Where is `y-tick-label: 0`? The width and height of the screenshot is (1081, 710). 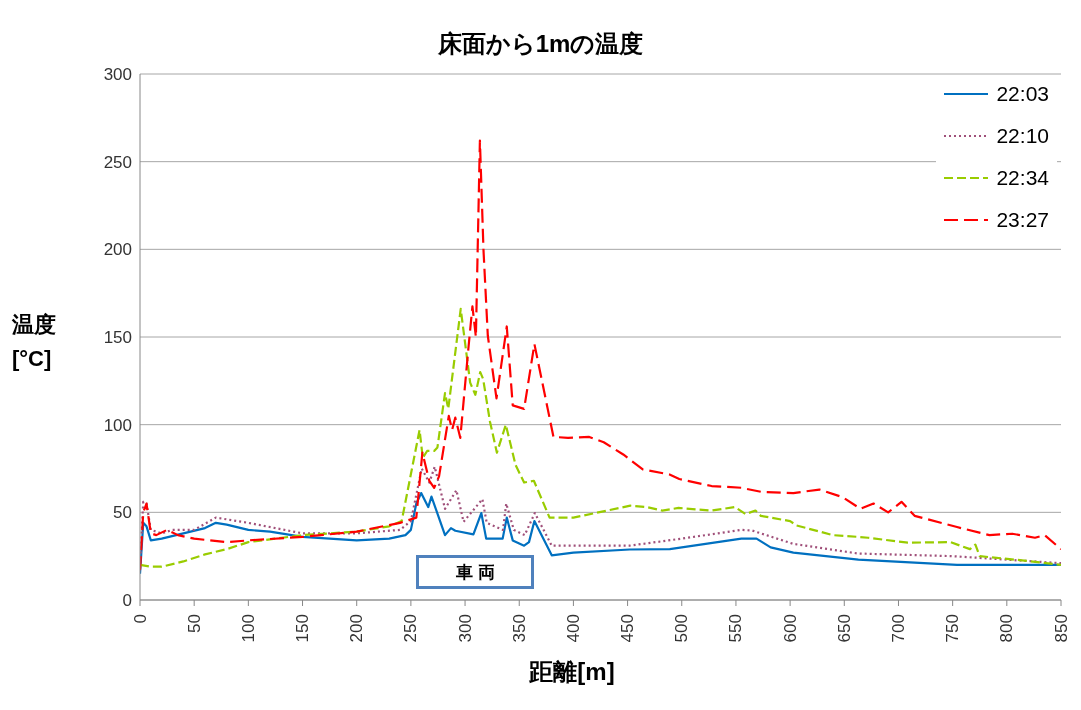
y-tick-label: 0 is located at coordinates (127, 601).